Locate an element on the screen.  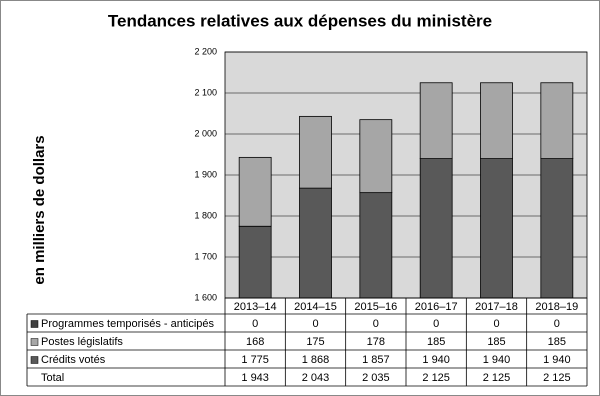
x-tick-label: 2014–15 is located at coordinates (315, 307).